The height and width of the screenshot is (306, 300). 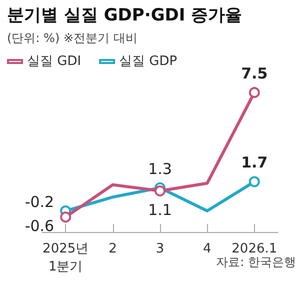 What do you see at coordinates (39, 201) in the screenshot?
I see `data-label: -0.2` at bounding box center [39, 201].